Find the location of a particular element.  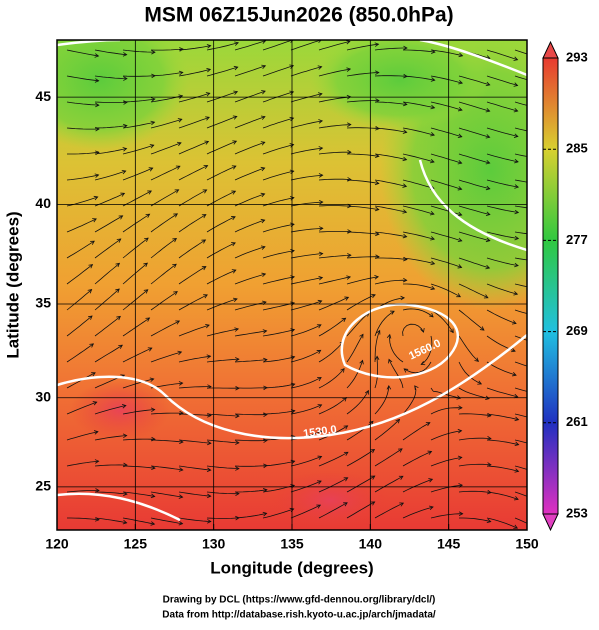

chart-title: MSM 06Z15Jun2026 (850.0hPa) is located at coordinates (298, 15).